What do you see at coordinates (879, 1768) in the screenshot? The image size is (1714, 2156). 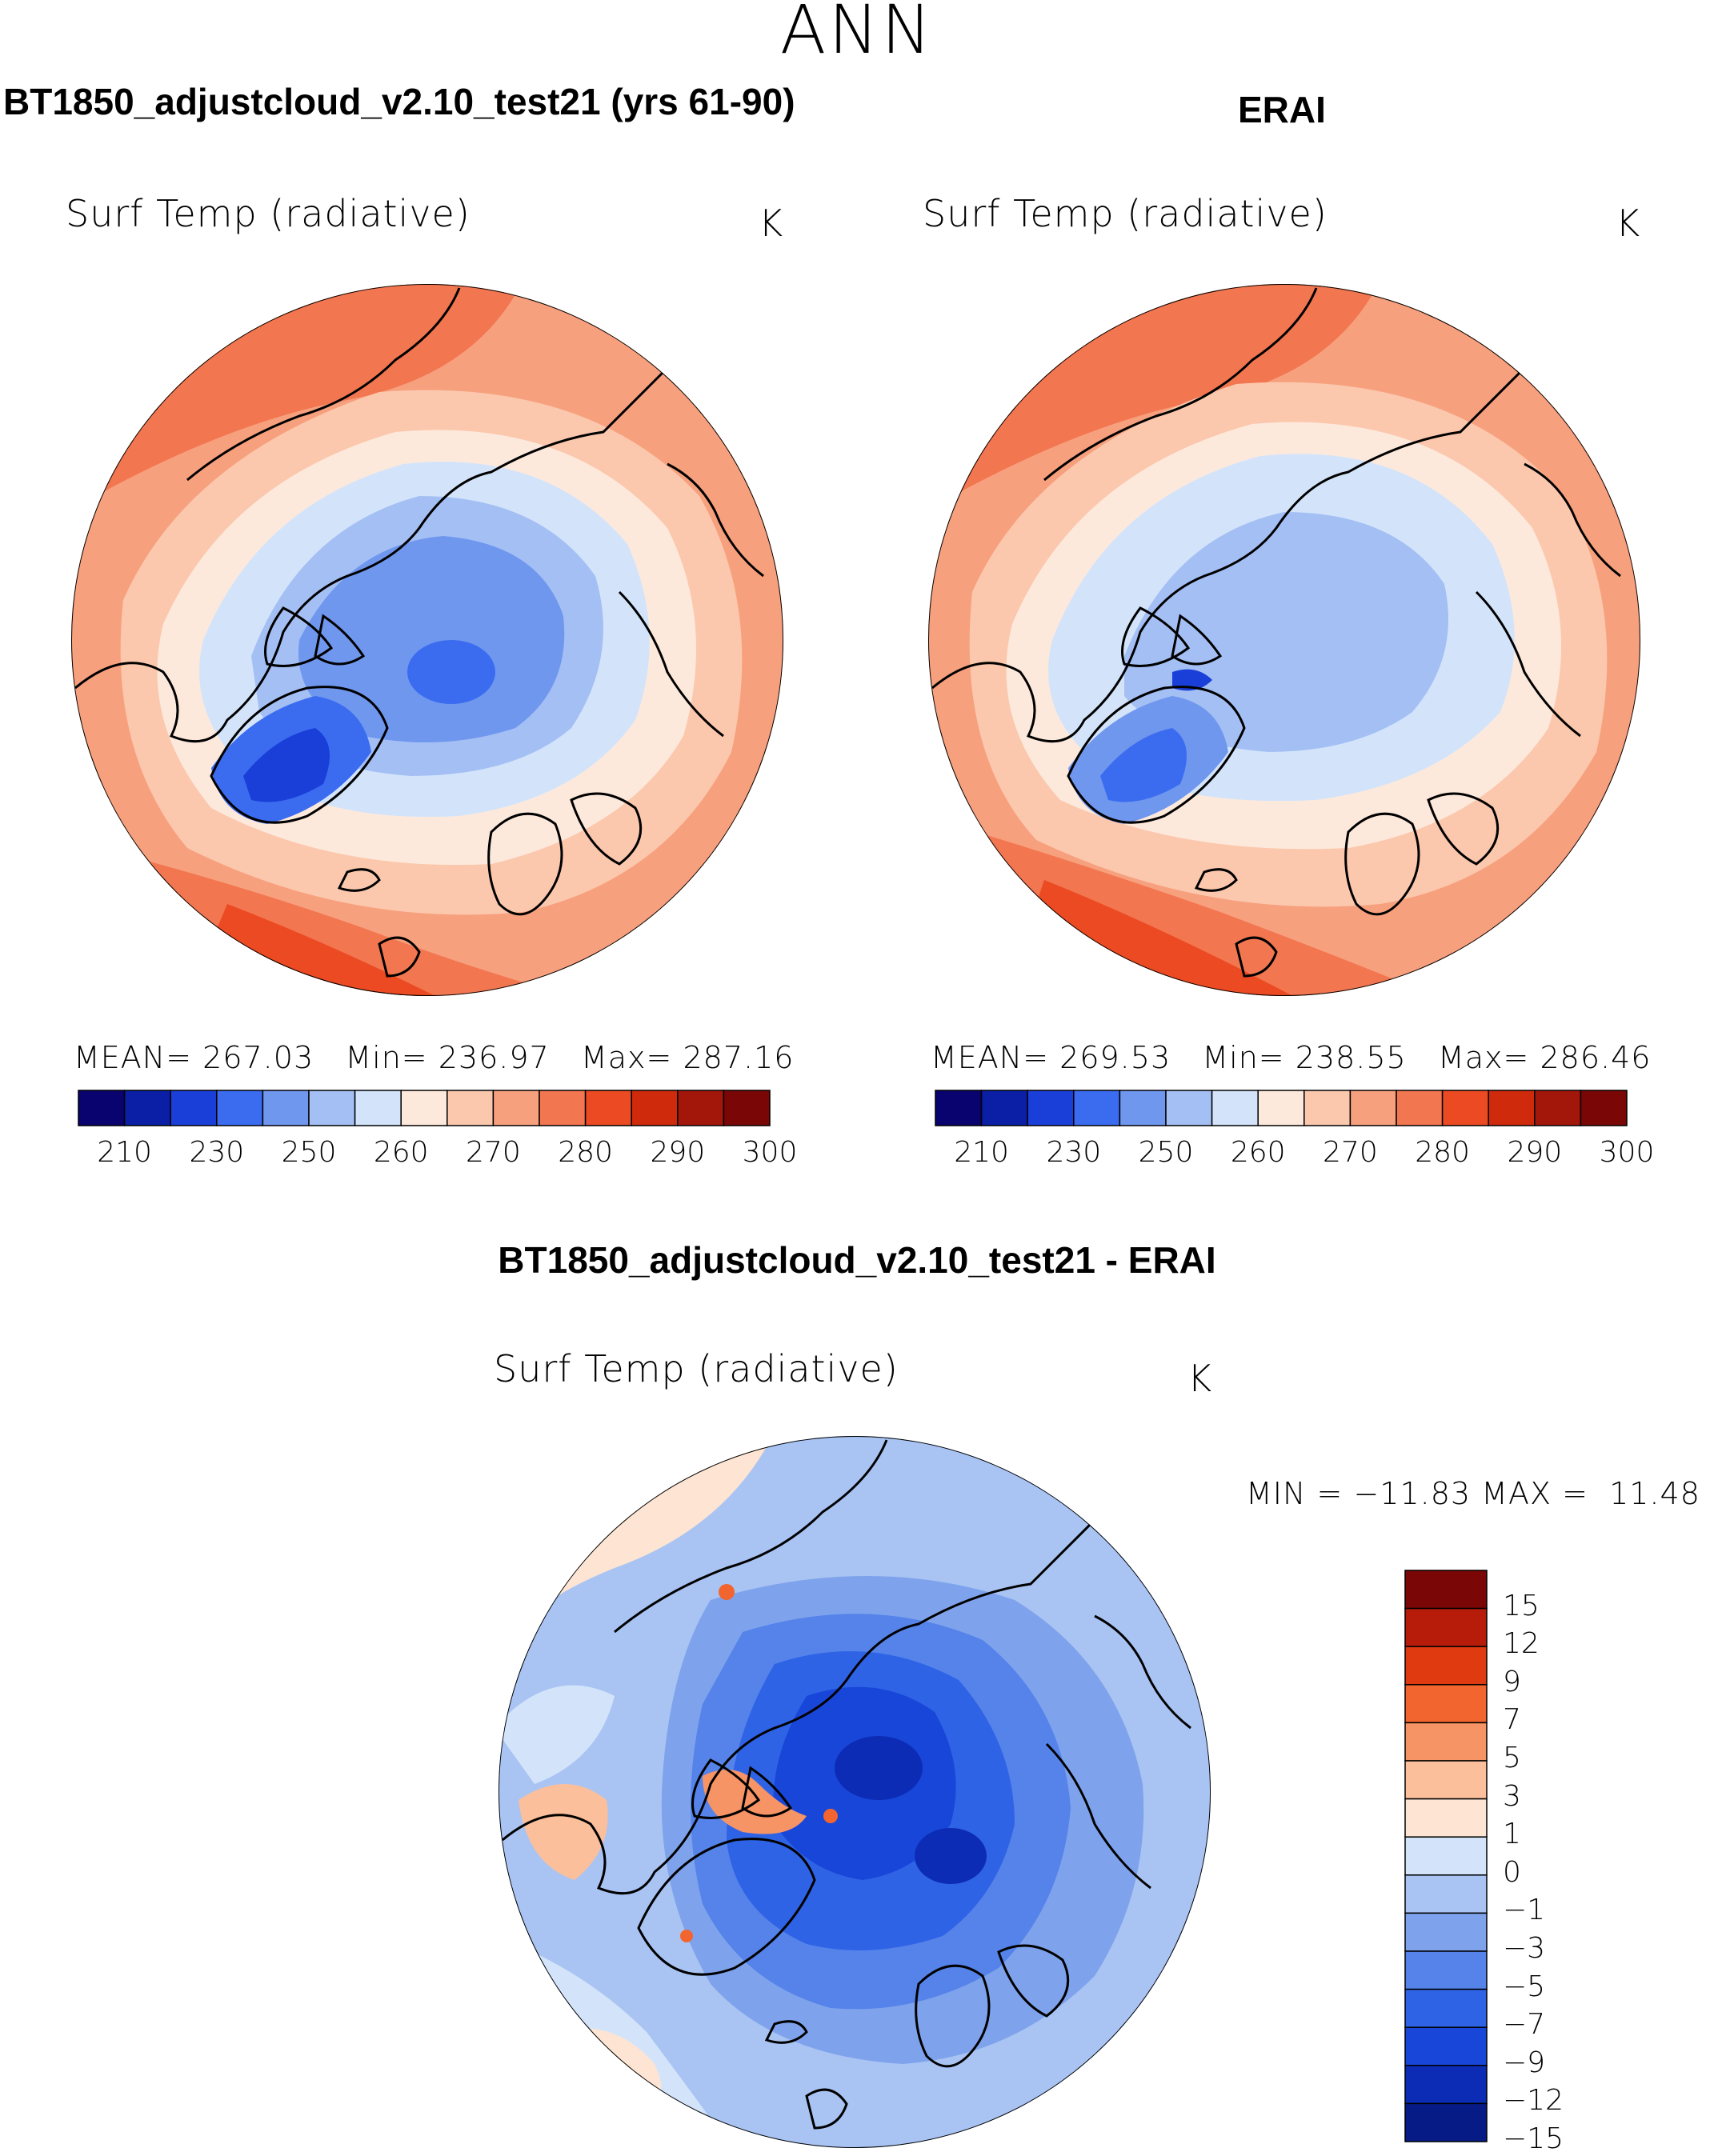 I see `diff-field-minus12` at bounding box center [879, 1768].